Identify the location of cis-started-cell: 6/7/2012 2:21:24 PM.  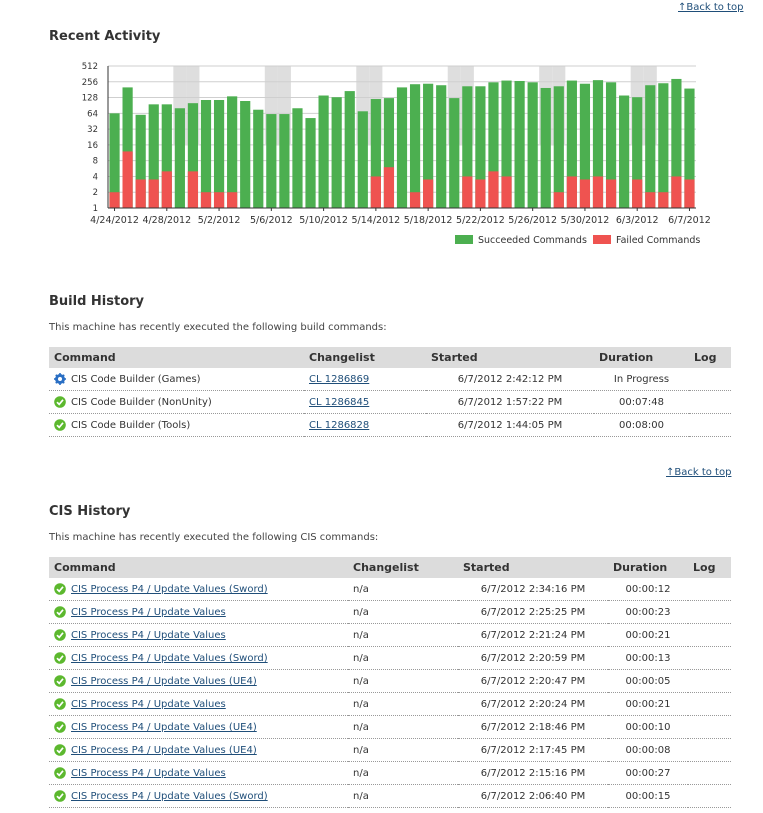
(533, 635).